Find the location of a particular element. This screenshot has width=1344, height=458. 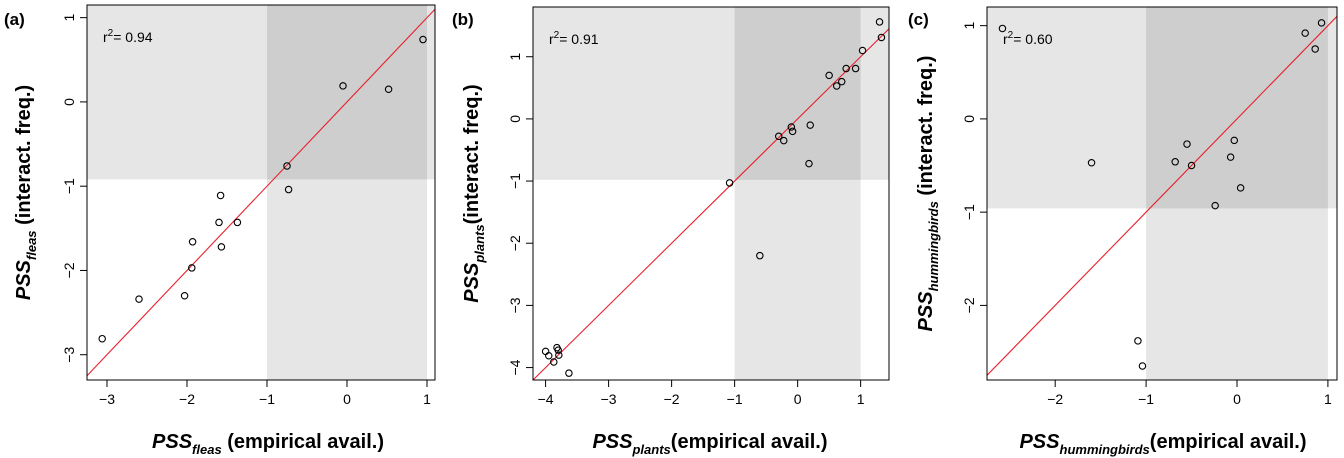

x-label-subscript: fleas is located at coordinates (207, 449).